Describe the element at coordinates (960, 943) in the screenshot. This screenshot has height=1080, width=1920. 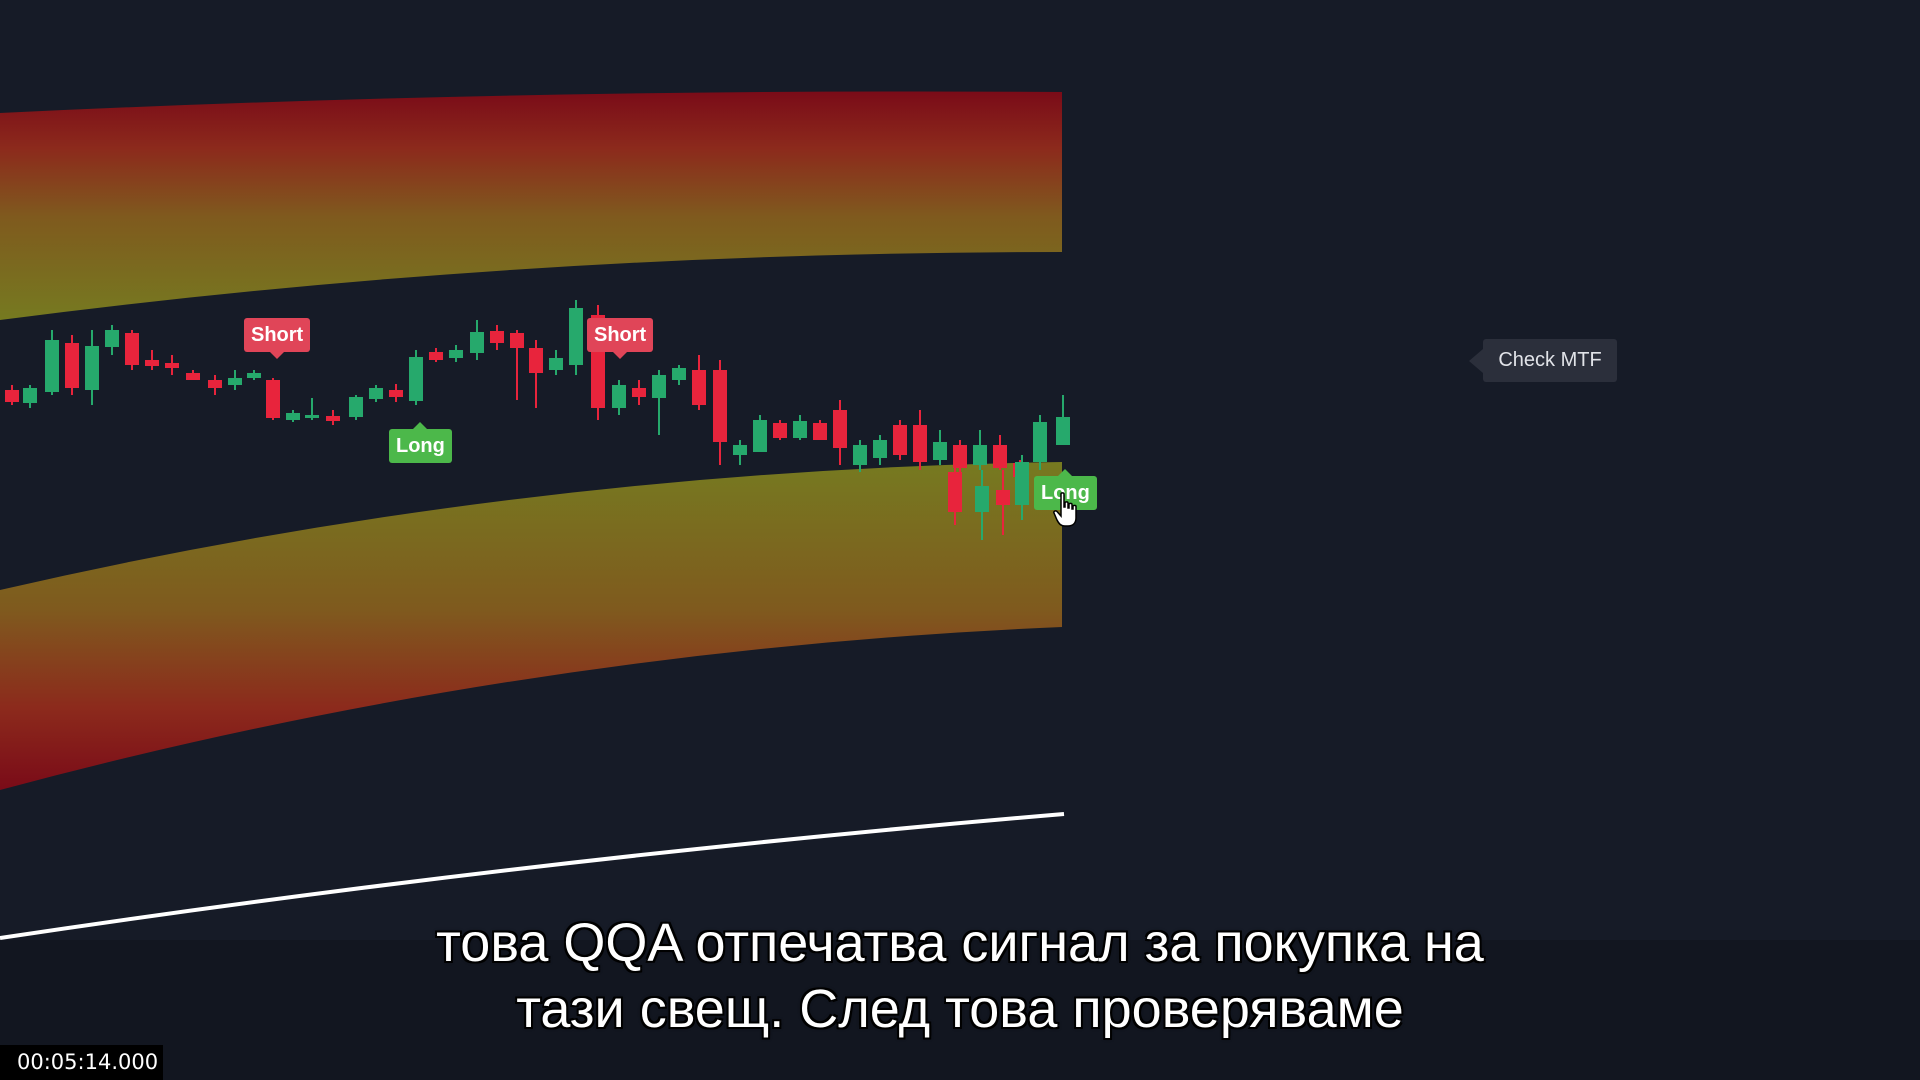
I see `subtitle-line-1: това QQA отпечатва сигнал за покупка на` at that location.